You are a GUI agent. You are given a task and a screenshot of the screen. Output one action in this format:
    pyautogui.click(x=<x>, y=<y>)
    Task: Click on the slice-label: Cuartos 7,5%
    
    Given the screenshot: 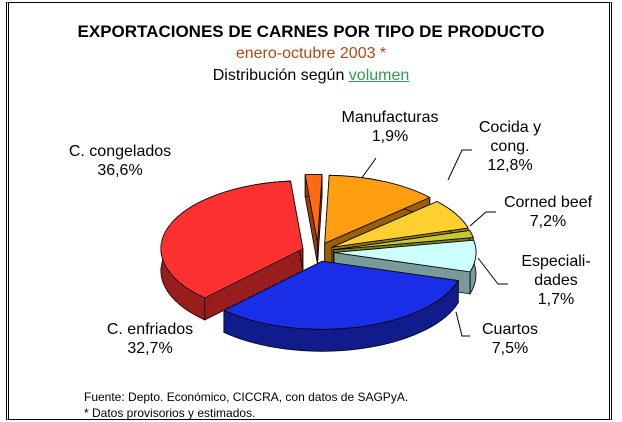 What is the action you would take?
    pyautogui.click(x=510, y=339)
    